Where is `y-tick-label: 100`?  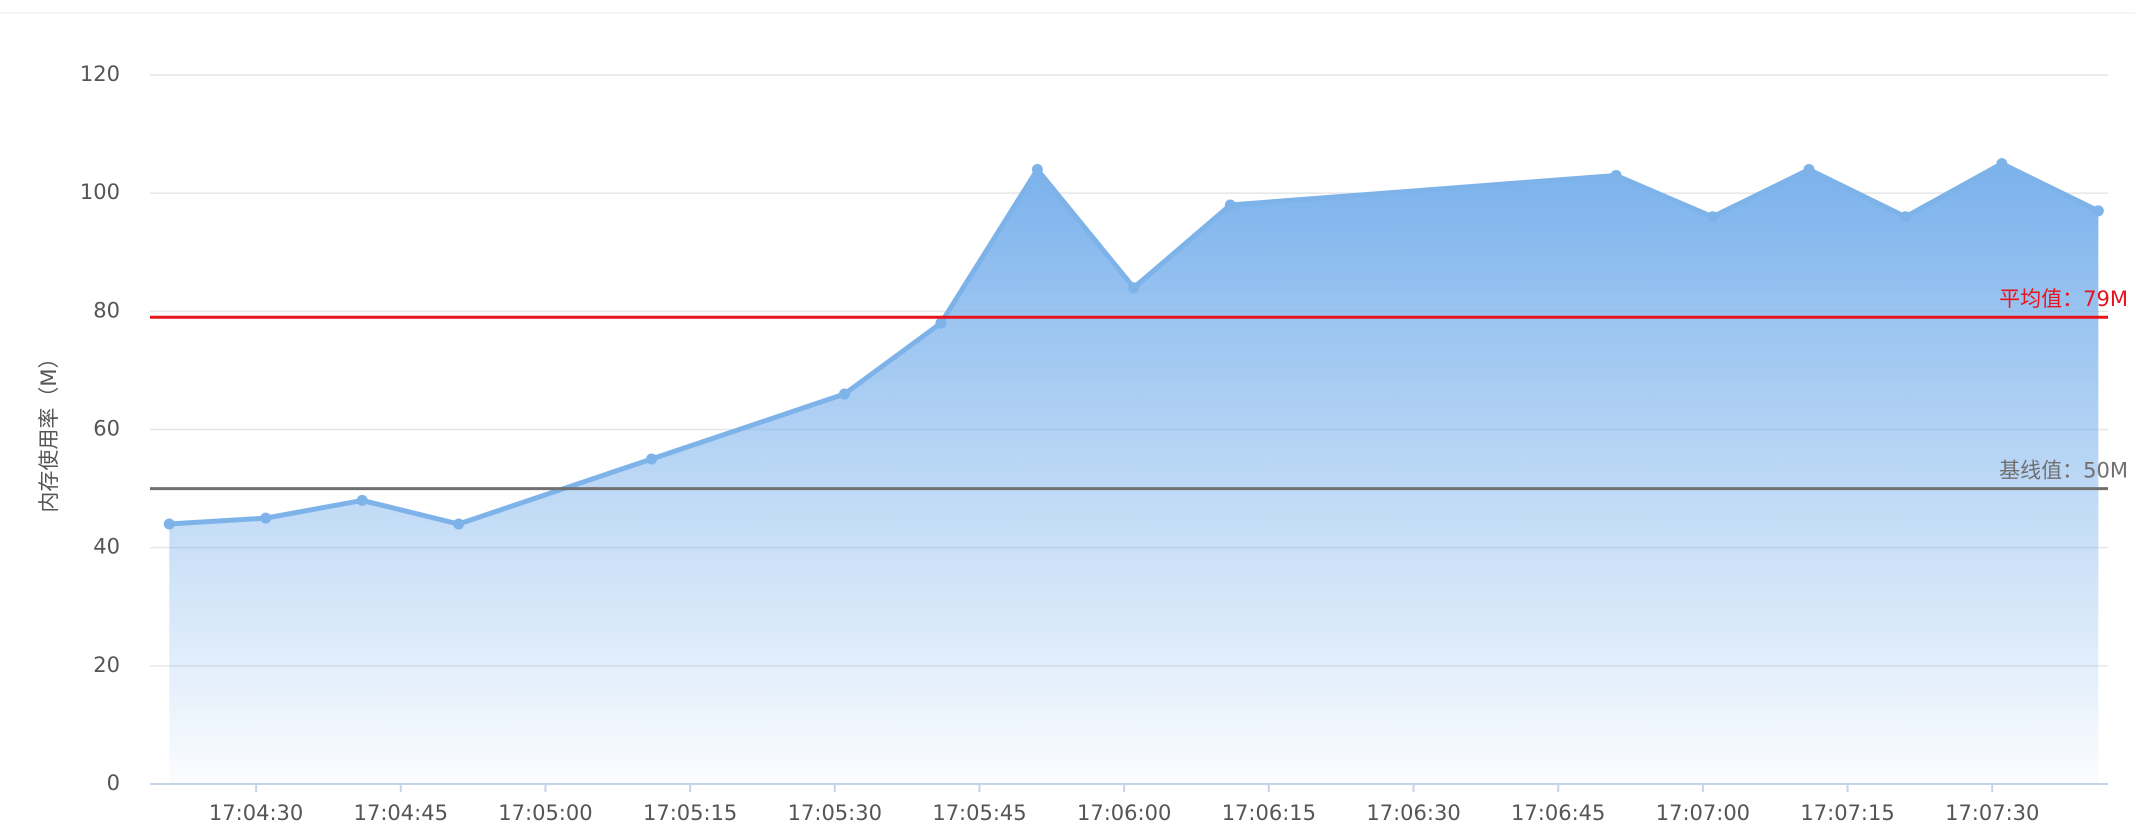 y-tick-label: 100 is located at coordinates (100, 192).